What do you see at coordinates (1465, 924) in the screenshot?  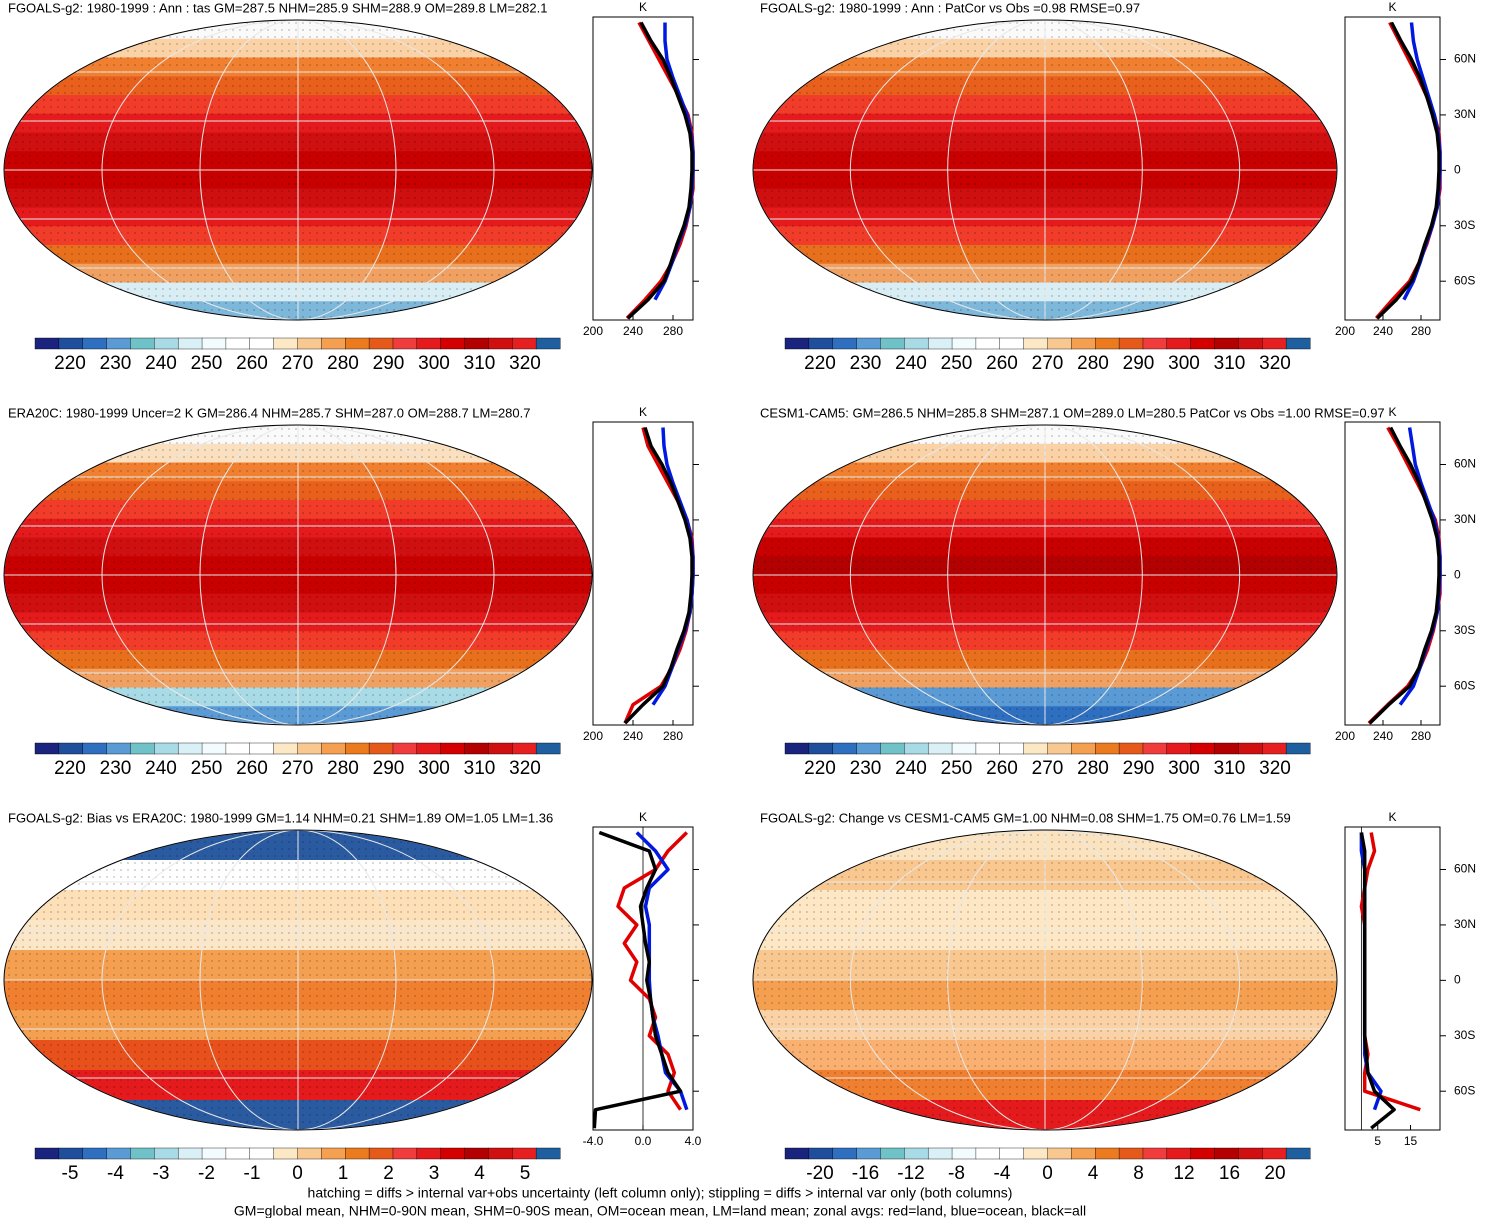 I see `y-tick-label: 30N` at bounding box center [1465, 924].